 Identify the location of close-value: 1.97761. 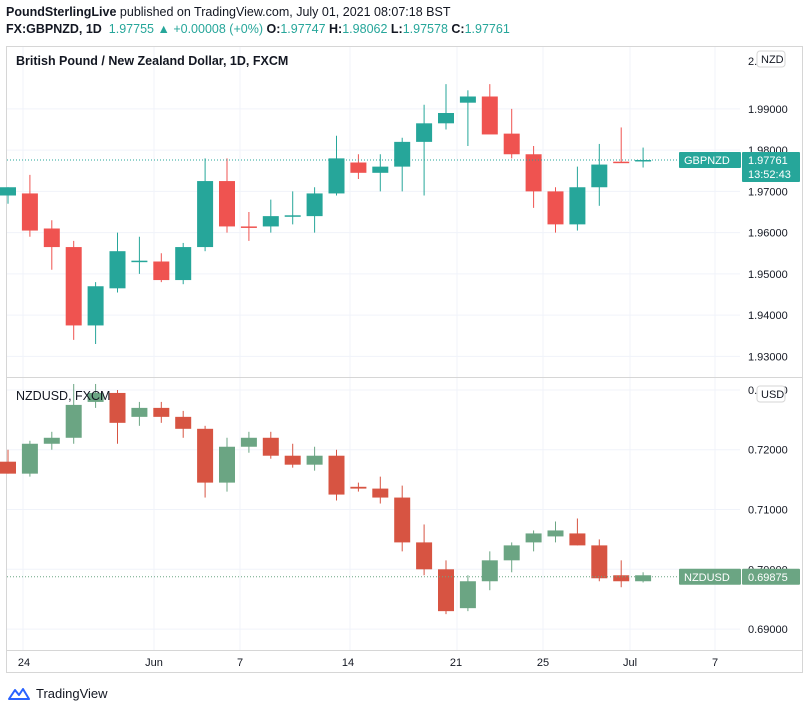
(487, 29).